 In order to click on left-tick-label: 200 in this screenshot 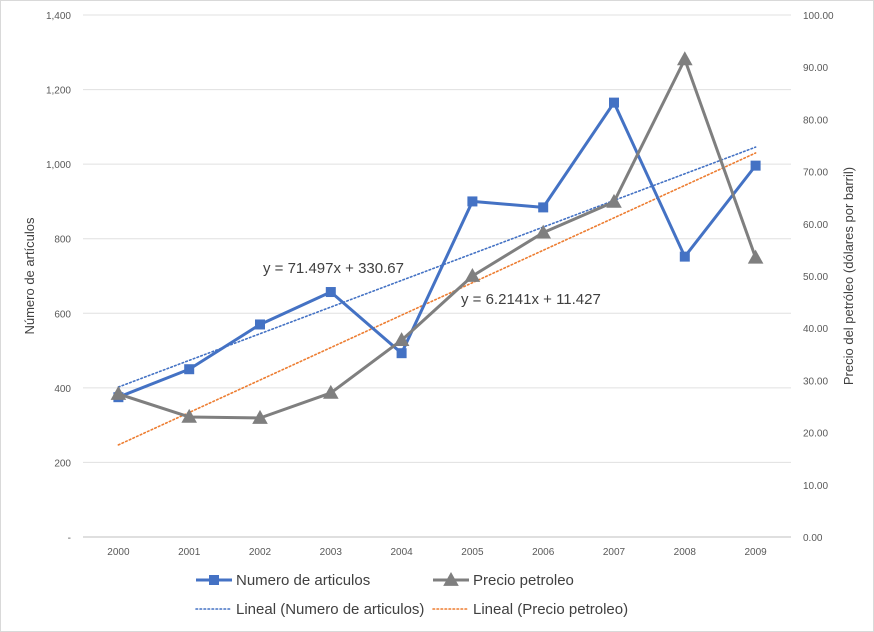, I will do `click(62, 463)`.